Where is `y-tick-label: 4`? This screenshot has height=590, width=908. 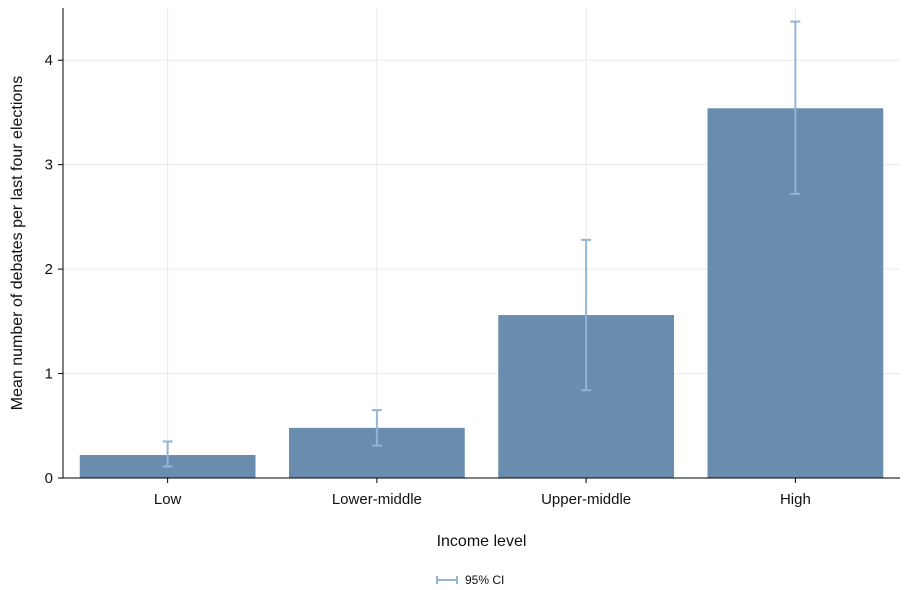 y-tick-label: 4 is located at coordinates (49, 60).